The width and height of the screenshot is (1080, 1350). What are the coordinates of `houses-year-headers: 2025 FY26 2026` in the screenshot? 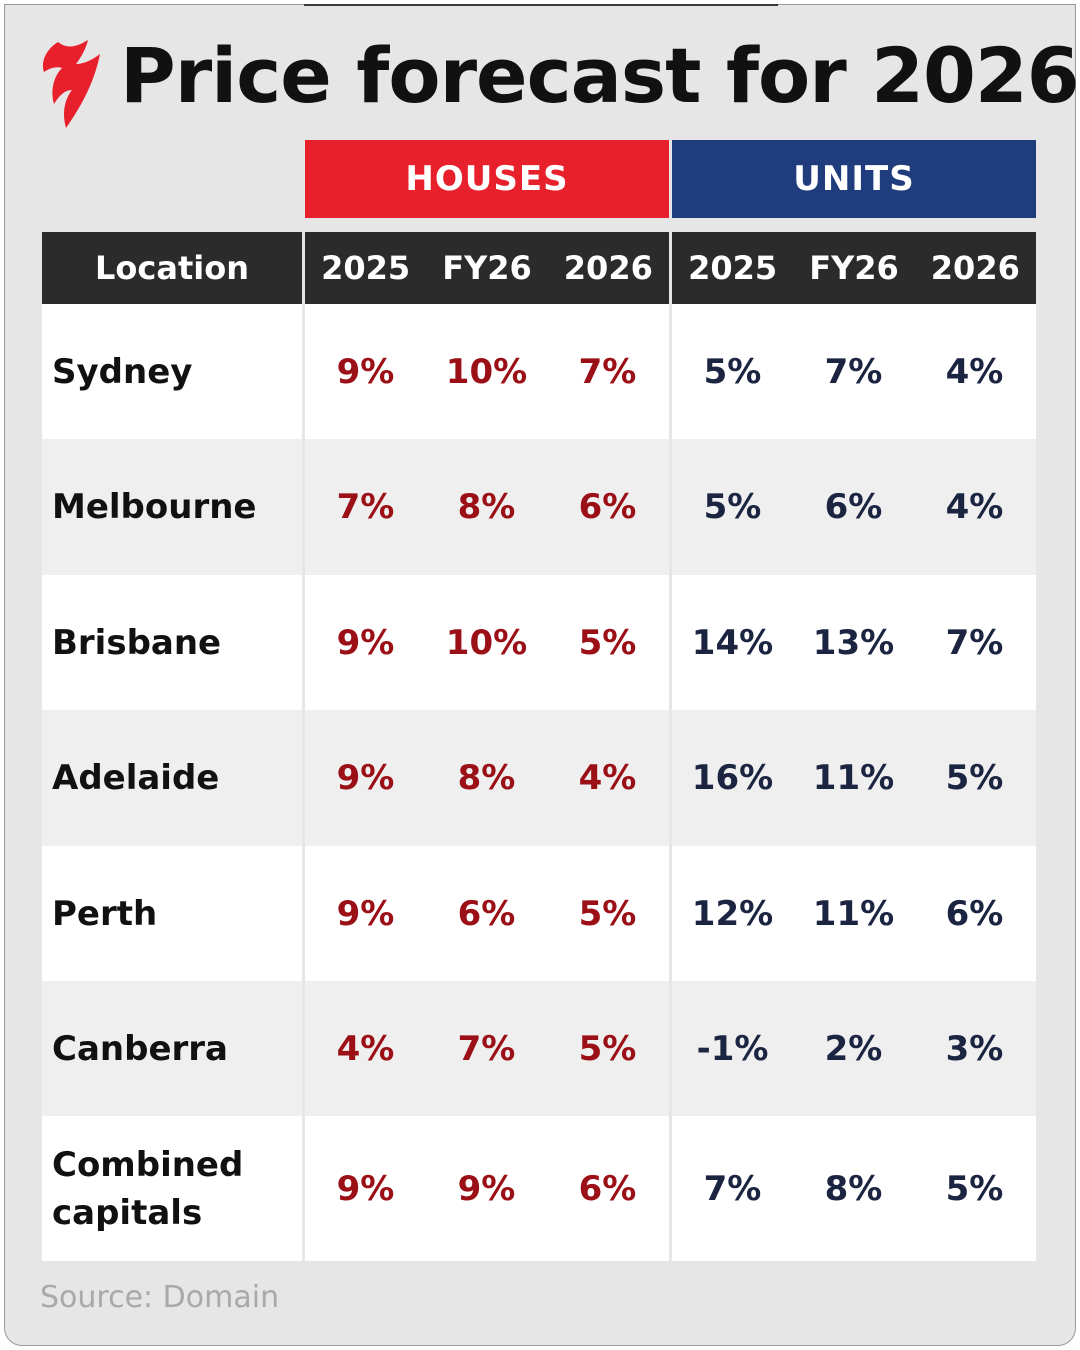 It's located at (487, 268).